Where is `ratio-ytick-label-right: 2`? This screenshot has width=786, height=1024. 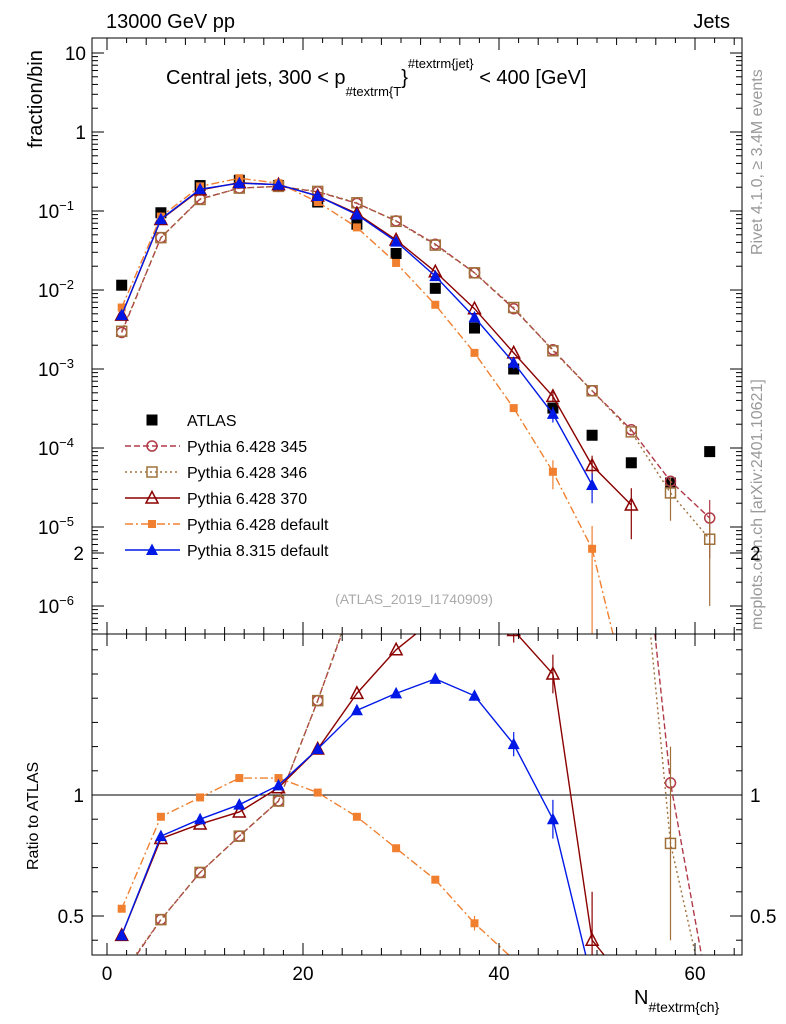 ratio-ytick-label-right: 2 is located at coordinates (755, 554).